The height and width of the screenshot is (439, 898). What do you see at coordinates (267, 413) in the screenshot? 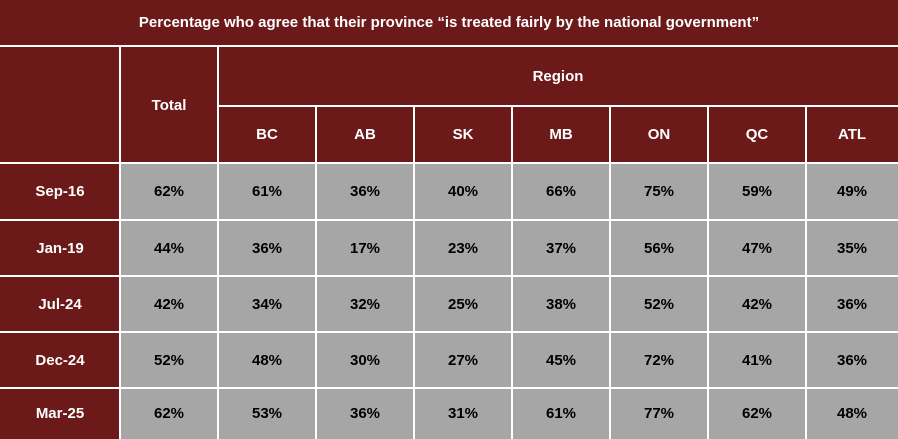
I see `cell-bc: 53%` at bounding box center [267, 413].